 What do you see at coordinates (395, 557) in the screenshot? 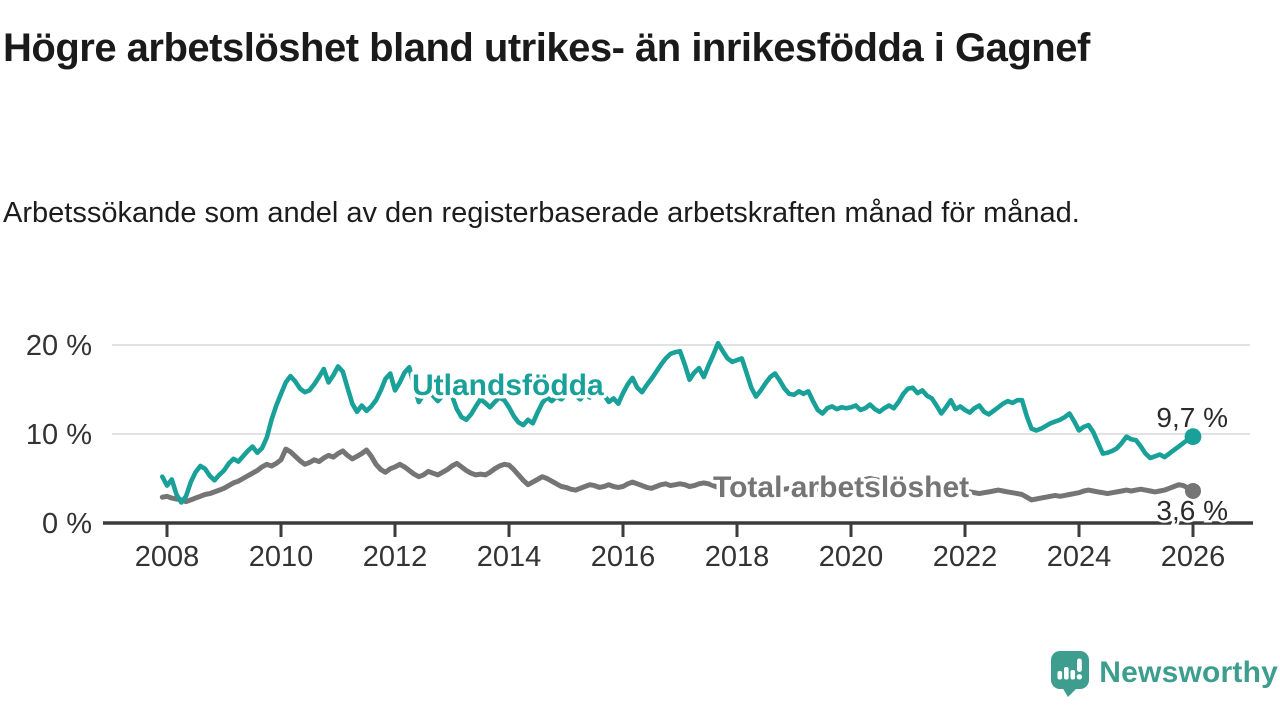
I see `x-axis-tick-label: 2012` at bounding box center [395, 557].